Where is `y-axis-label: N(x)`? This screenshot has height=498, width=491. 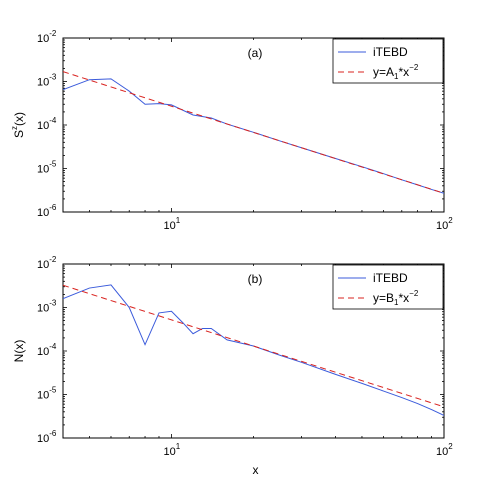 y-axis-label: N(x) is located at coordinates (19, 351).